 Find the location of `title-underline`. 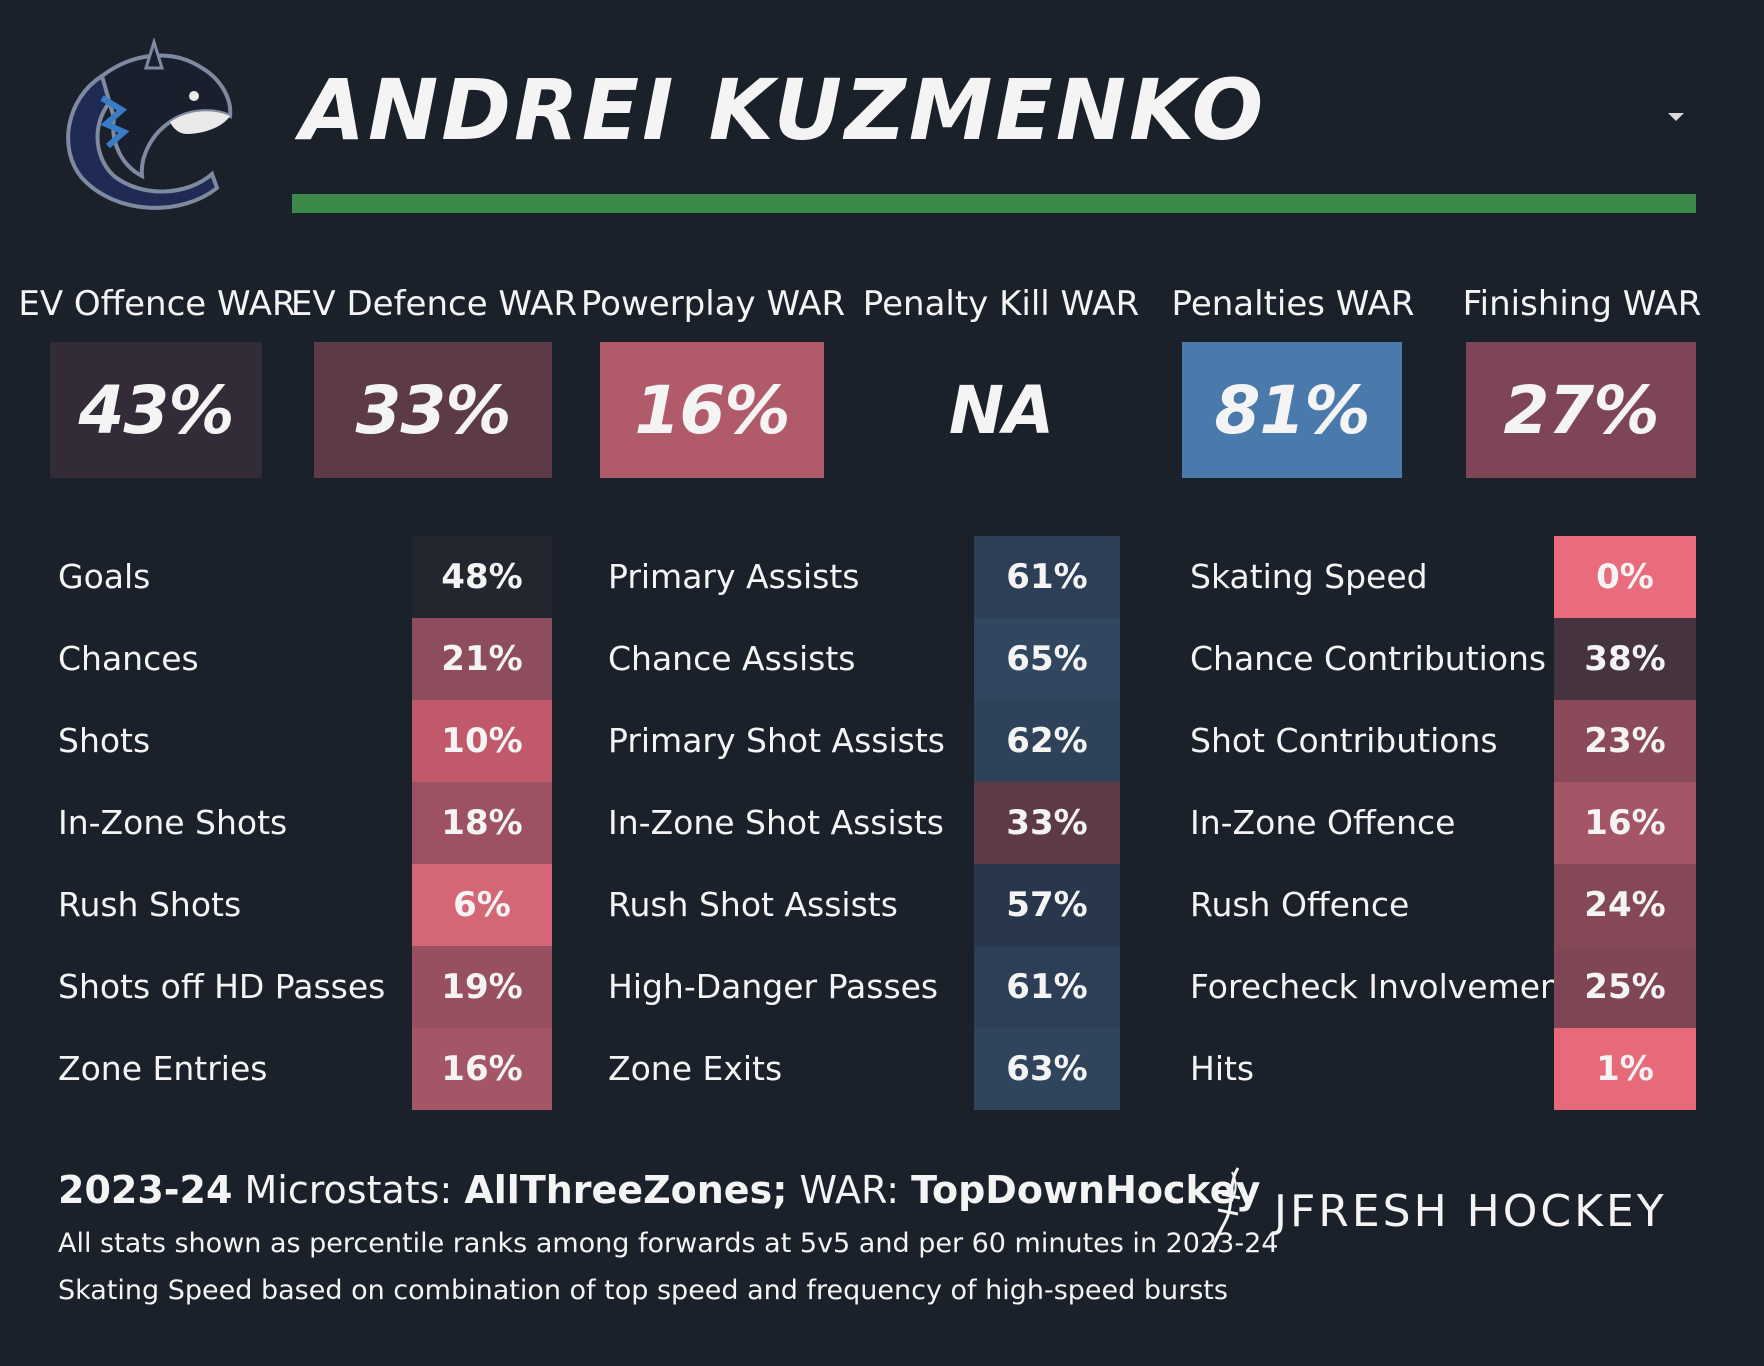

title-underline is located at coordinates (994, 203).